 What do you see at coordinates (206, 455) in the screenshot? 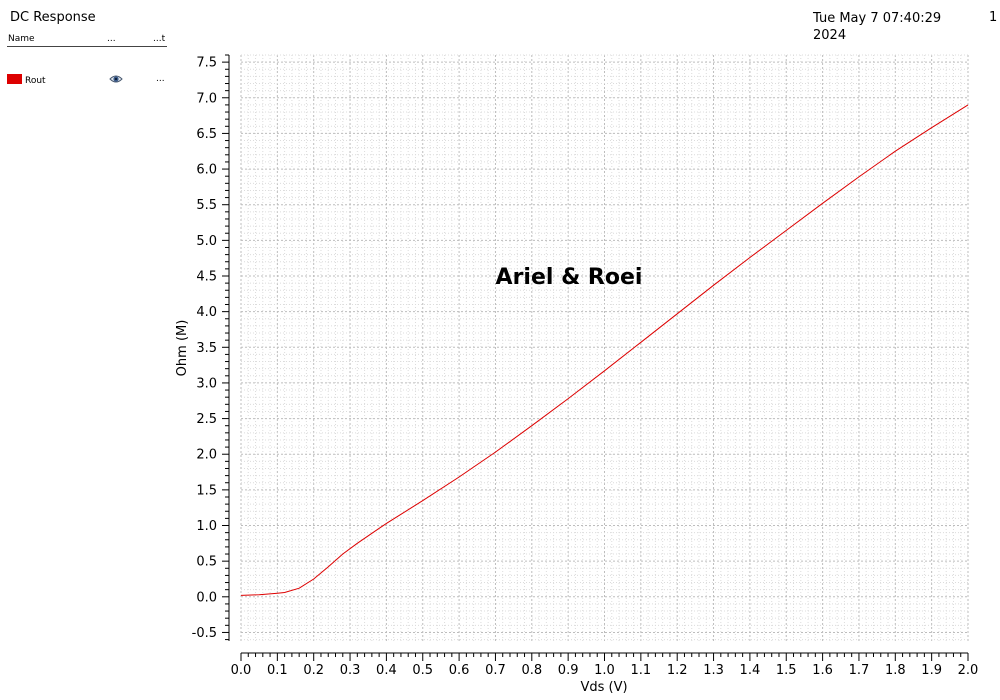
I see `y-tick-label: 2.0` at bounding box center [206, 455].